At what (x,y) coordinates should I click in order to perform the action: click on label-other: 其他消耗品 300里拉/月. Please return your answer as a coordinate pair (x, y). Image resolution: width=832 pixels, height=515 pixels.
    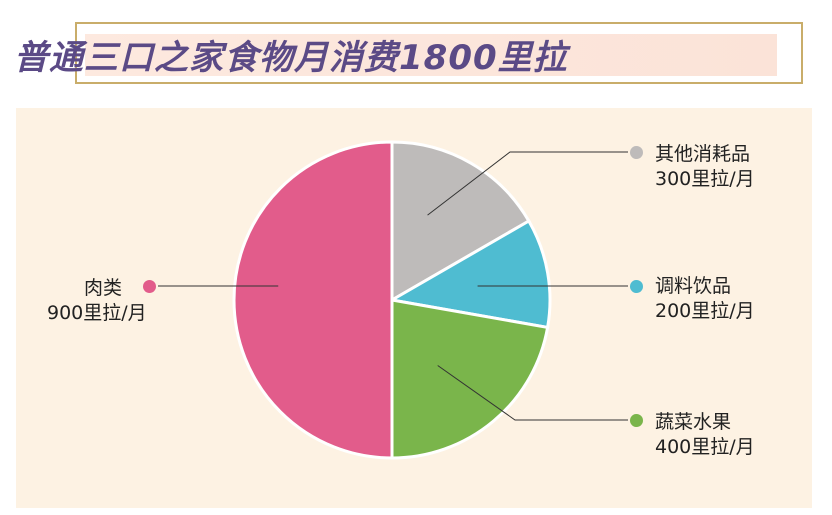
    Looking at the image, I should click on (705, 167).